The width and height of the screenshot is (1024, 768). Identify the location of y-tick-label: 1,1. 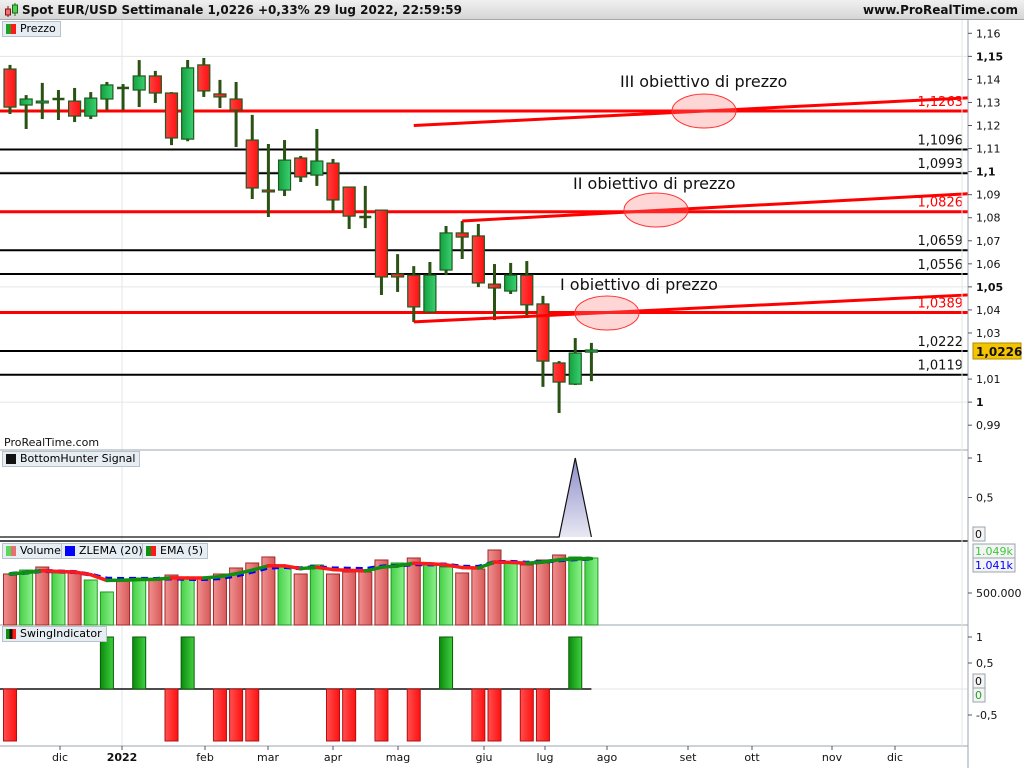
(986, 172).